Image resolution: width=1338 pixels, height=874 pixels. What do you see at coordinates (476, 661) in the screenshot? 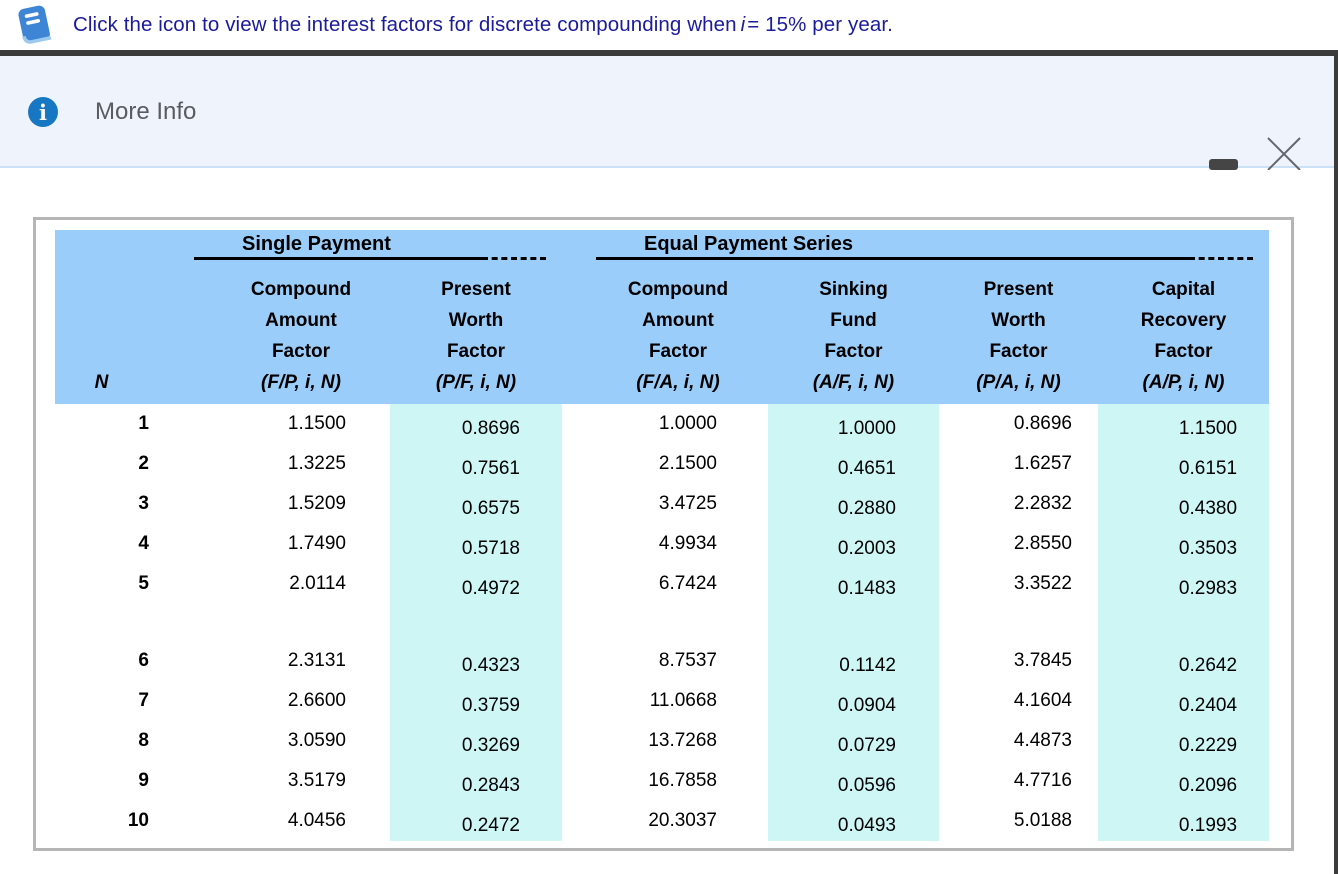
I see `pf-value: 0.4323` at bounding box center [476, 661].